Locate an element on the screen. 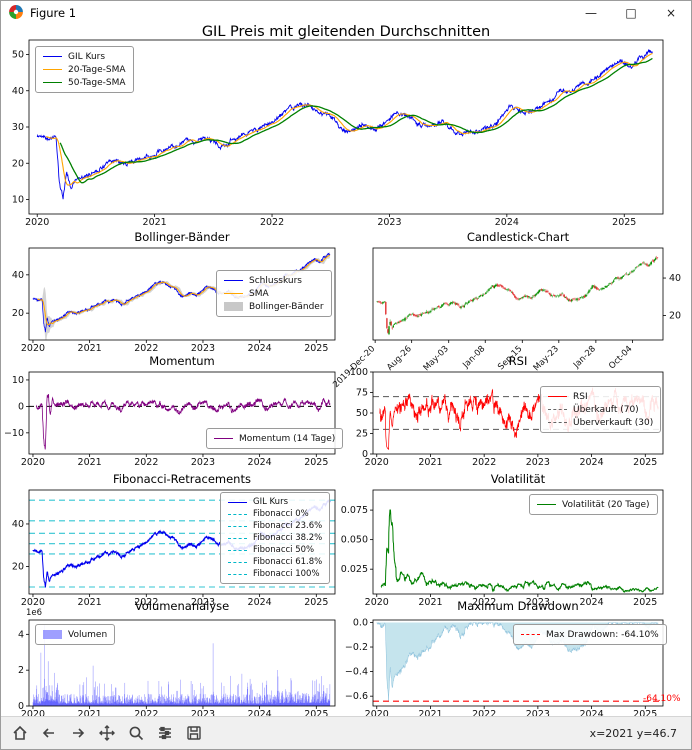 Image resolution: width=692 pixels, height=750 pixels. patch-swatch is located at coordinates (233, 306).